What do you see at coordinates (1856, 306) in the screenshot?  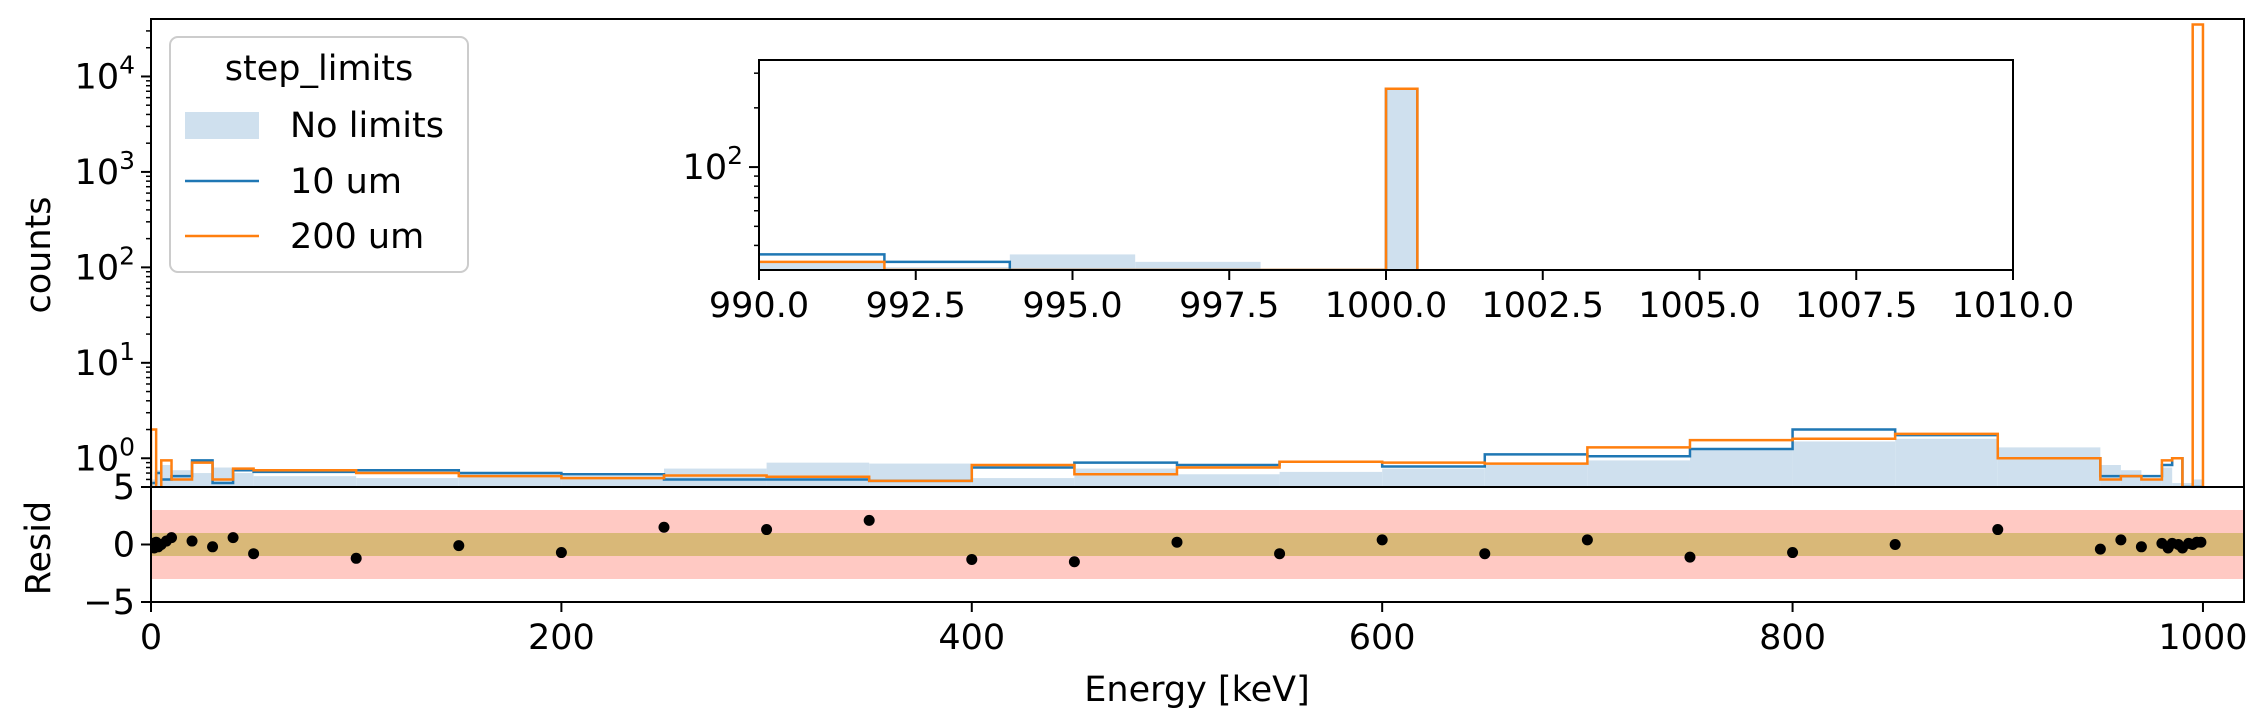 I see `inset-x-tick-label: 1007.5` at bounding box center [1856, 306].